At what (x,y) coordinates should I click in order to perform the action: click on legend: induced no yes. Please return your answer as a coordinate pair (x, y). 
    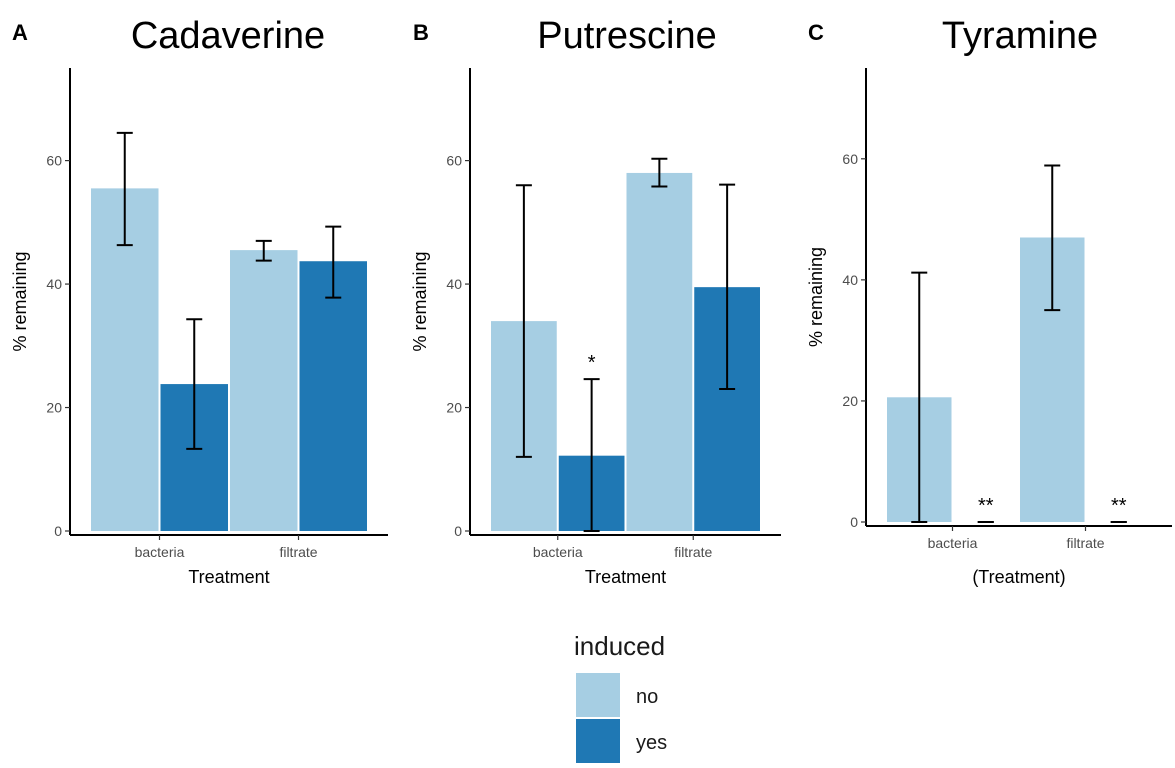
    Looking at the image, I should click on (620, 697).